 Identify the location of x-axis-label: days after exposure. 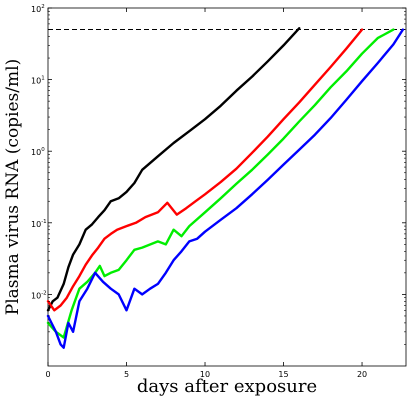
(227, 386).